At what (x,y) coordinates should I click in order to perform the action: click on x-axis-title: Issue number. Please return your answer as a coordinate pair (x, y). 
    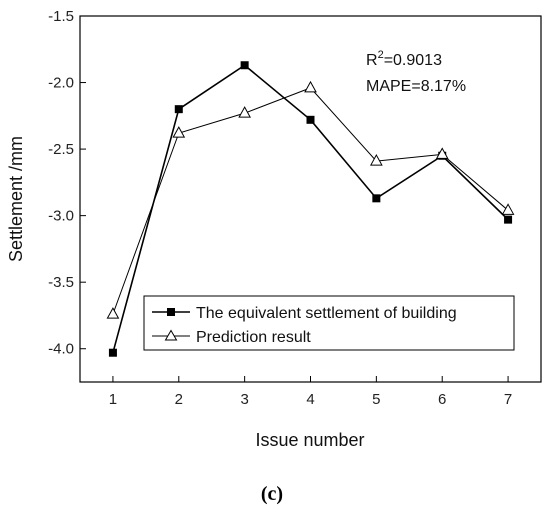
    Looking at the image, I should click on (309, 440).